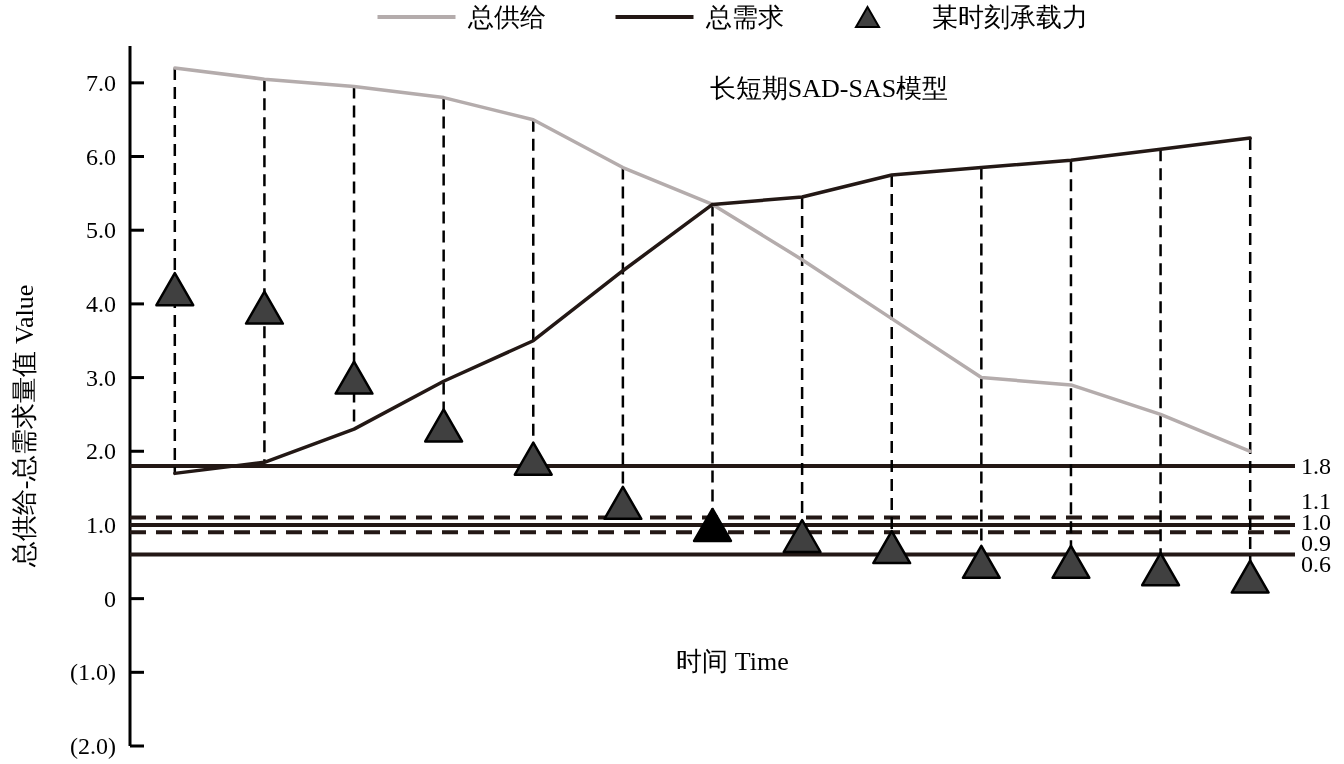 The image size is (1344, 764). I want to click on legend-label: 总需求, so click(744, 17).